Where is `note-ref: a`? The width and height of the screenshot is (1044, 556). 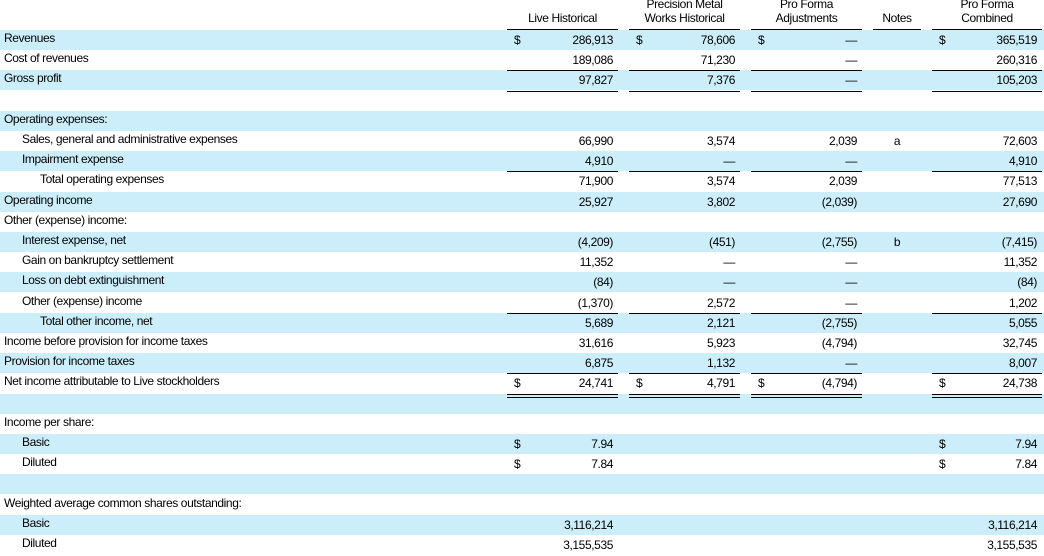 note-ref: a is located at coordinates (897, 141).